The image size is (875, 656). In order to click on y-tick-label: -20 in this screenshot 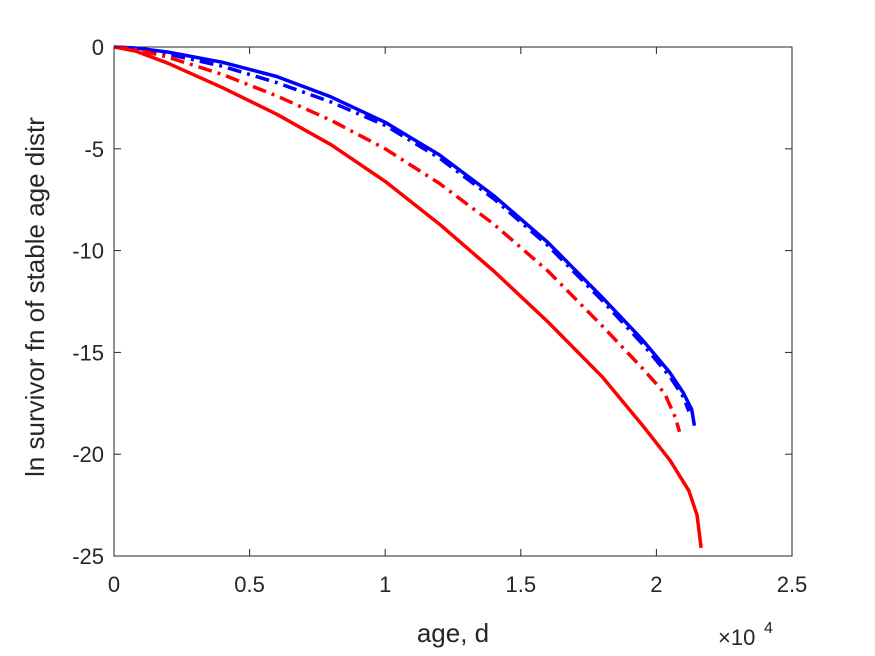, I will do `click(88, 454)`.